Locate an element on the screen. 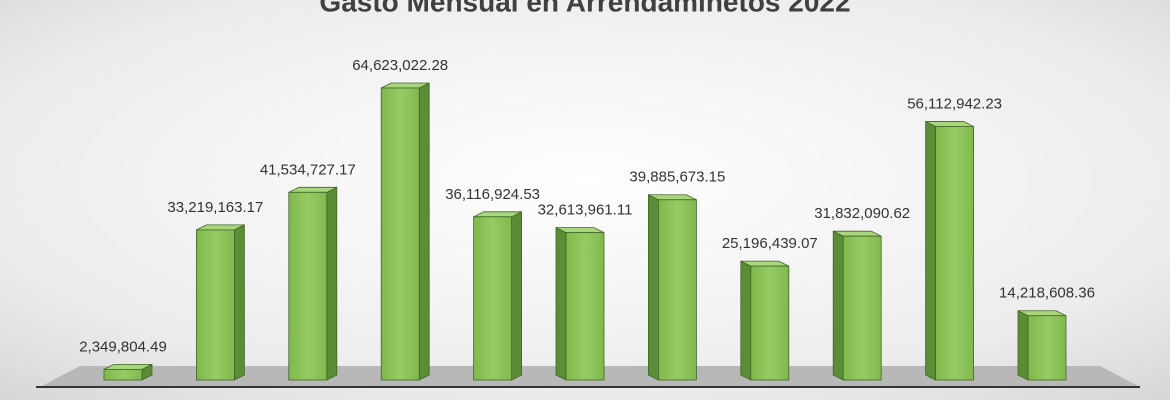 This screenshot has width=1170, height=400. data-label: 33,219,163.17 is located at coordinates (215, 207).